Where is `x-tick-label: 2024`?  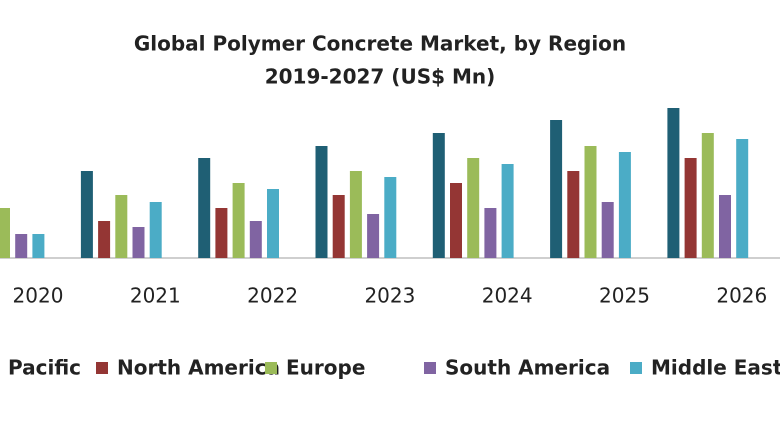
x-tick-label: 2024 is located at coordinates (507, 296).